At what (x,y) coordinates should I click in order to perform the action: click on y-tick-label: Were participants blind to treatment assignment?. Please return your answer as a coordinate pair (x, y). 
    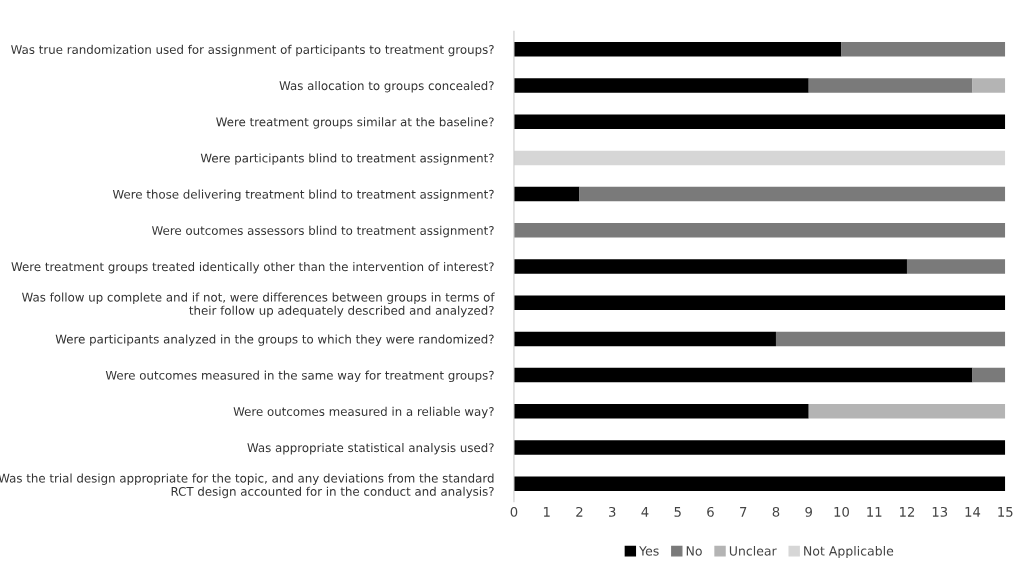
    Looking at the image, I should click on (347, 159).